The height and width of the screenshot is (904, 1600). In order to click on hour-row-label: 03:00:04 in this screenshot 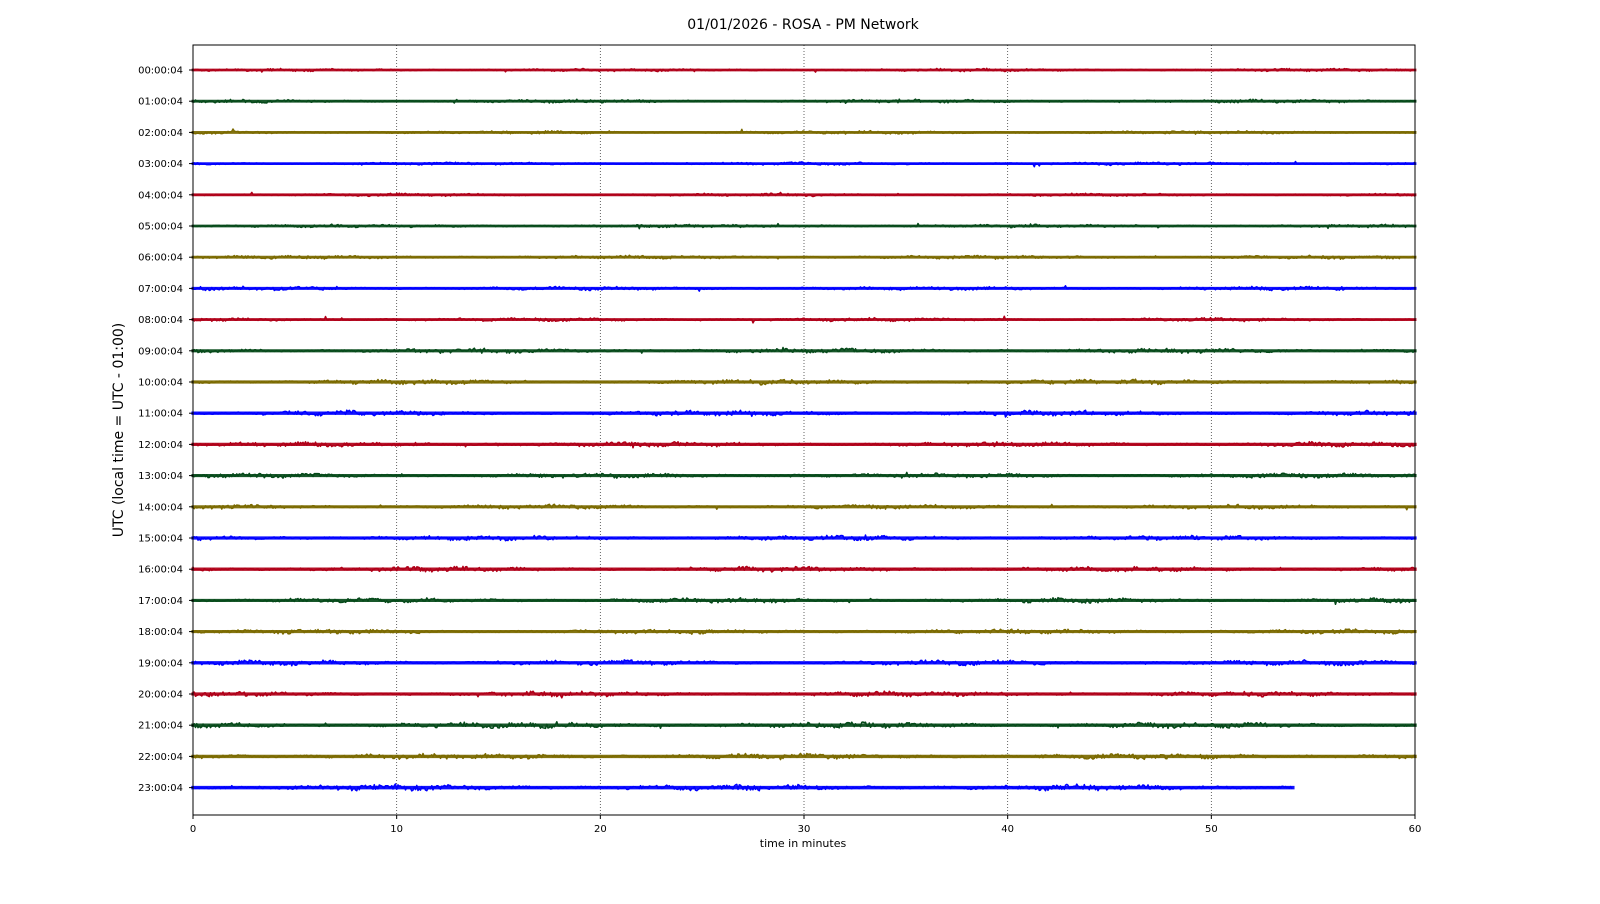, I will do `click(160, 164)`.